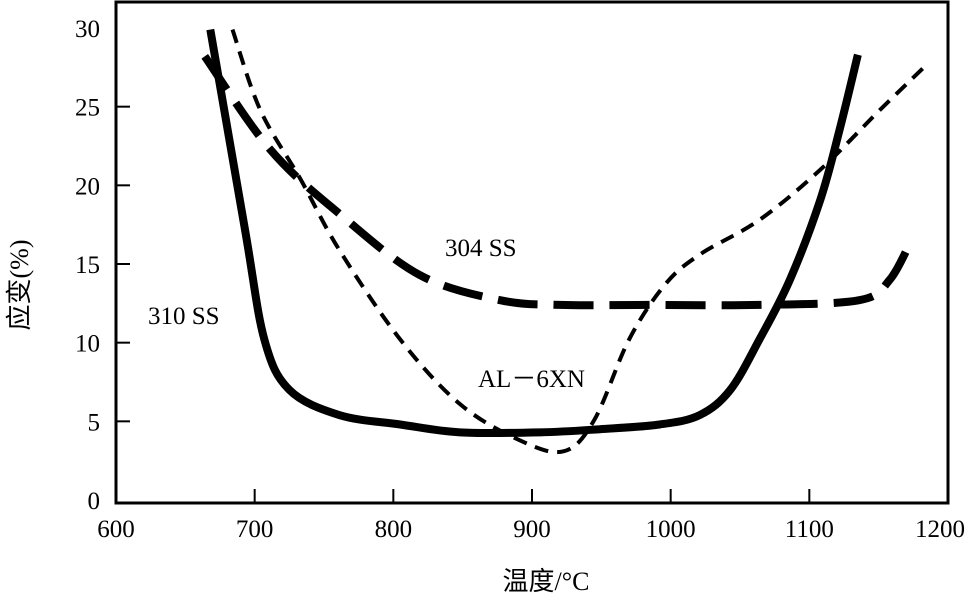  I want to click on x-axis: 600 700 800 900 1000 1100 1200, so click(531, 516).